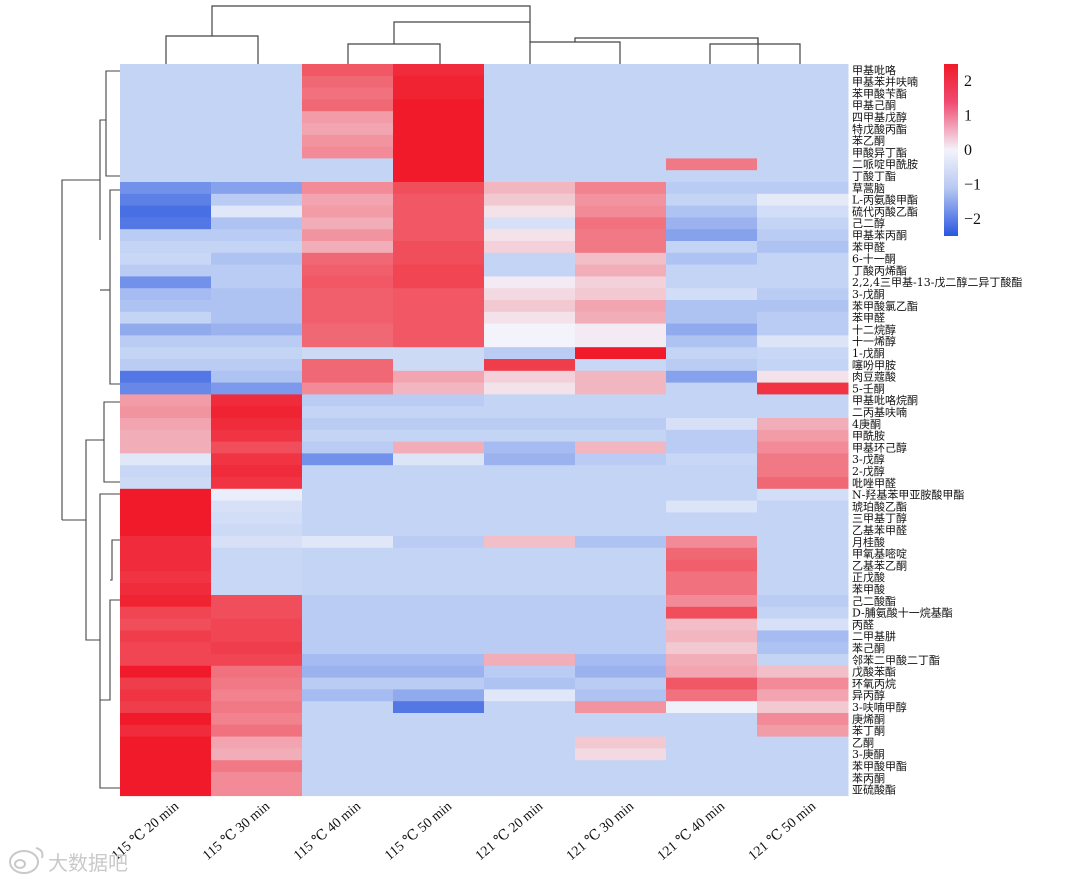 Image resolution: width=1080 pixels, height=885 pixels. I want to click on colorbar-tick-label: 2, so click(968, 81).